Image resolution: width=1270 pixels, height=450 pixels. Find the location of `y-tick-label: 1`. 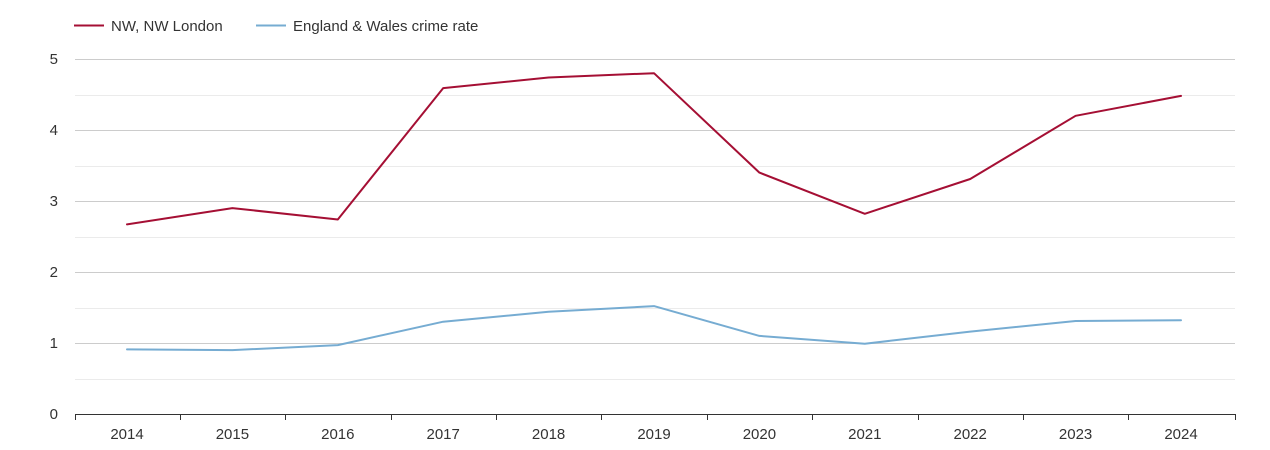

y-tick-label: 1 is located at coordinates (54, 343).